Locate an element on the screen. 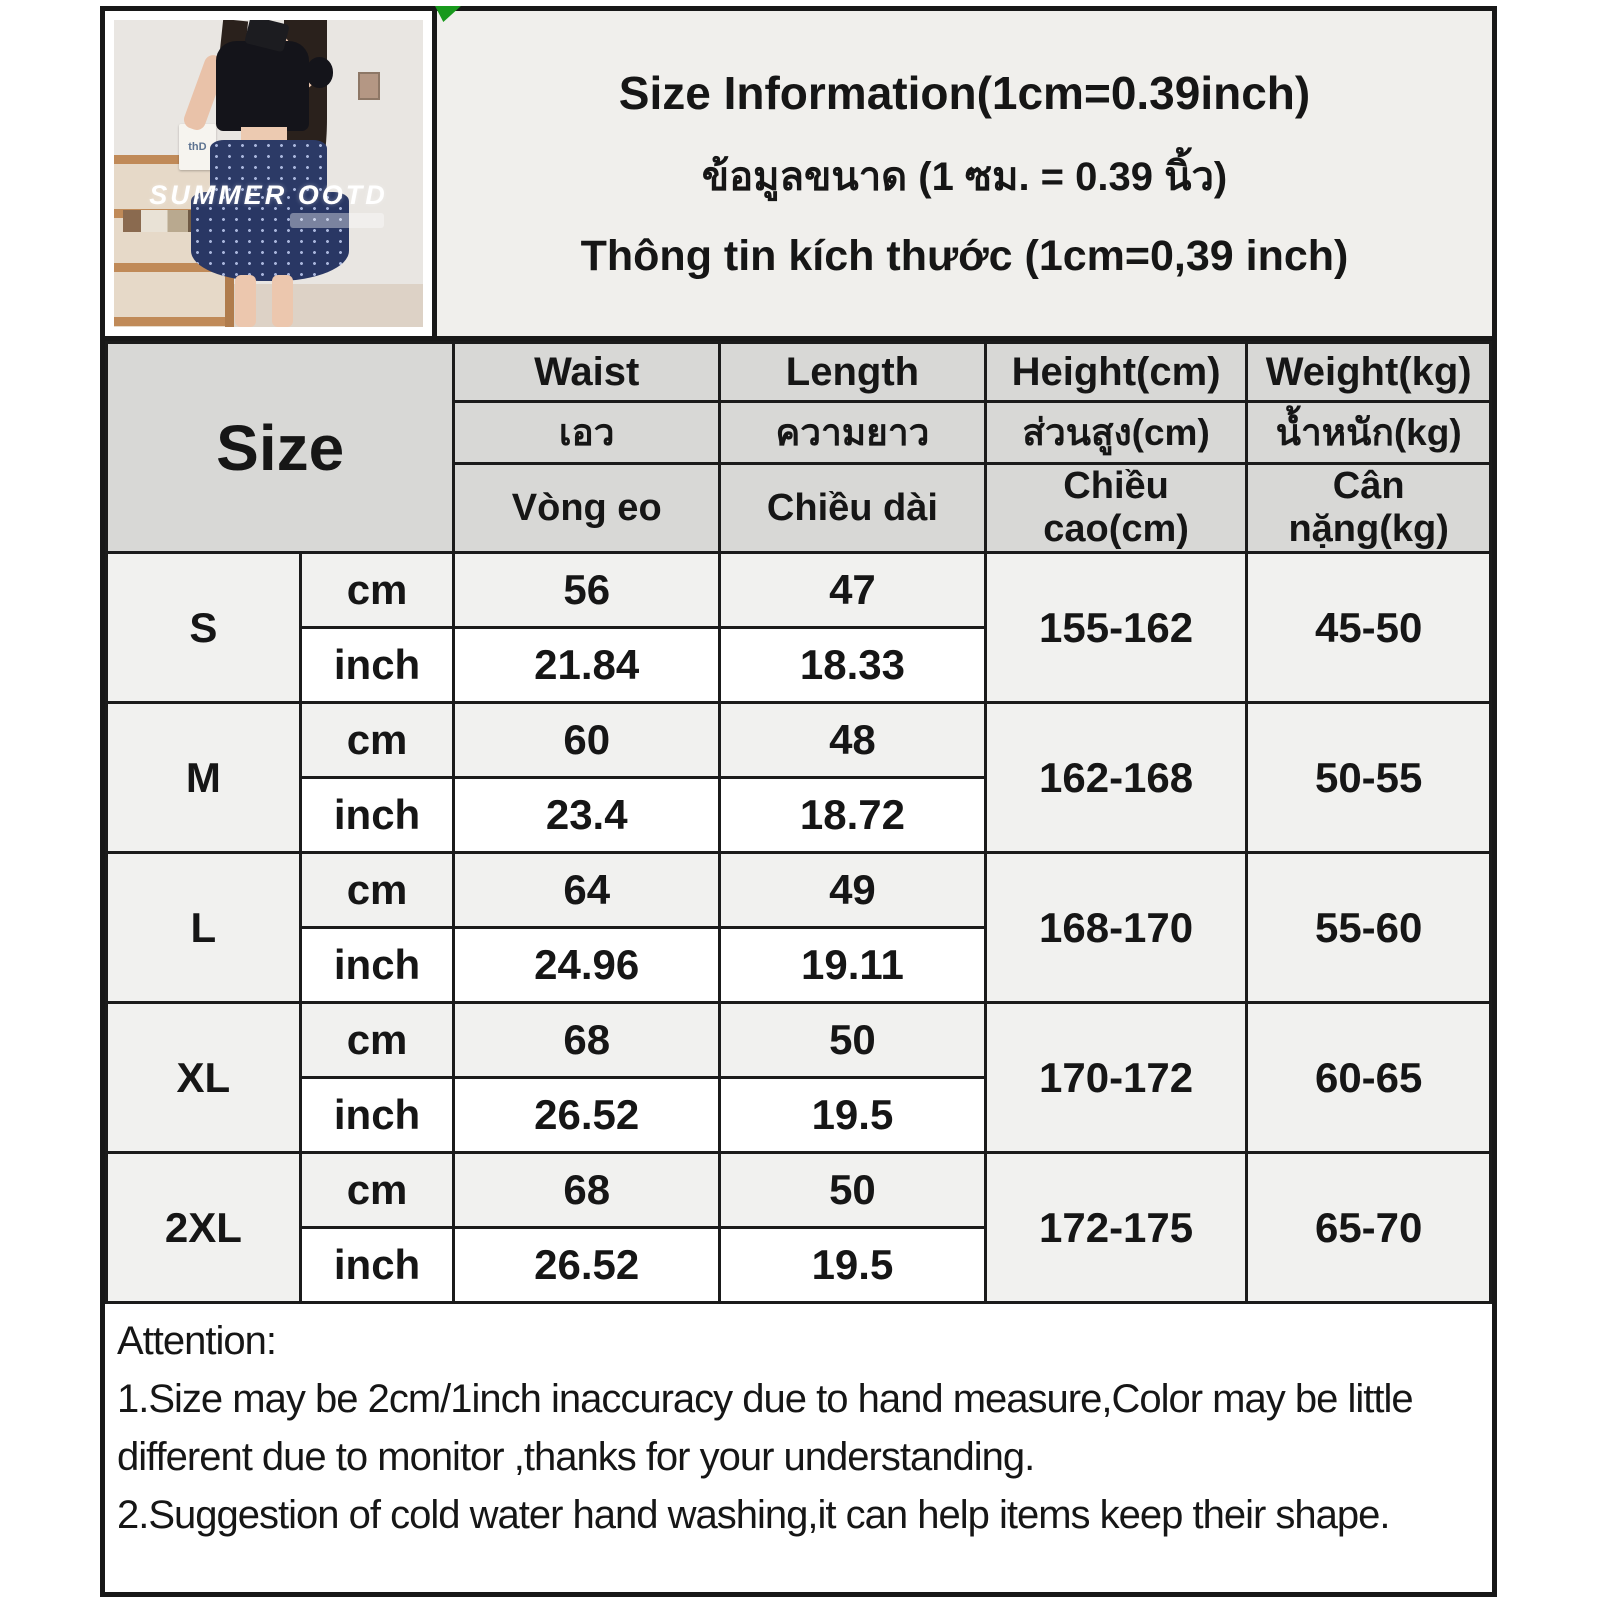 The image size is (1600, 1600). photo-wall-picture is located at coordinates (369, 86).